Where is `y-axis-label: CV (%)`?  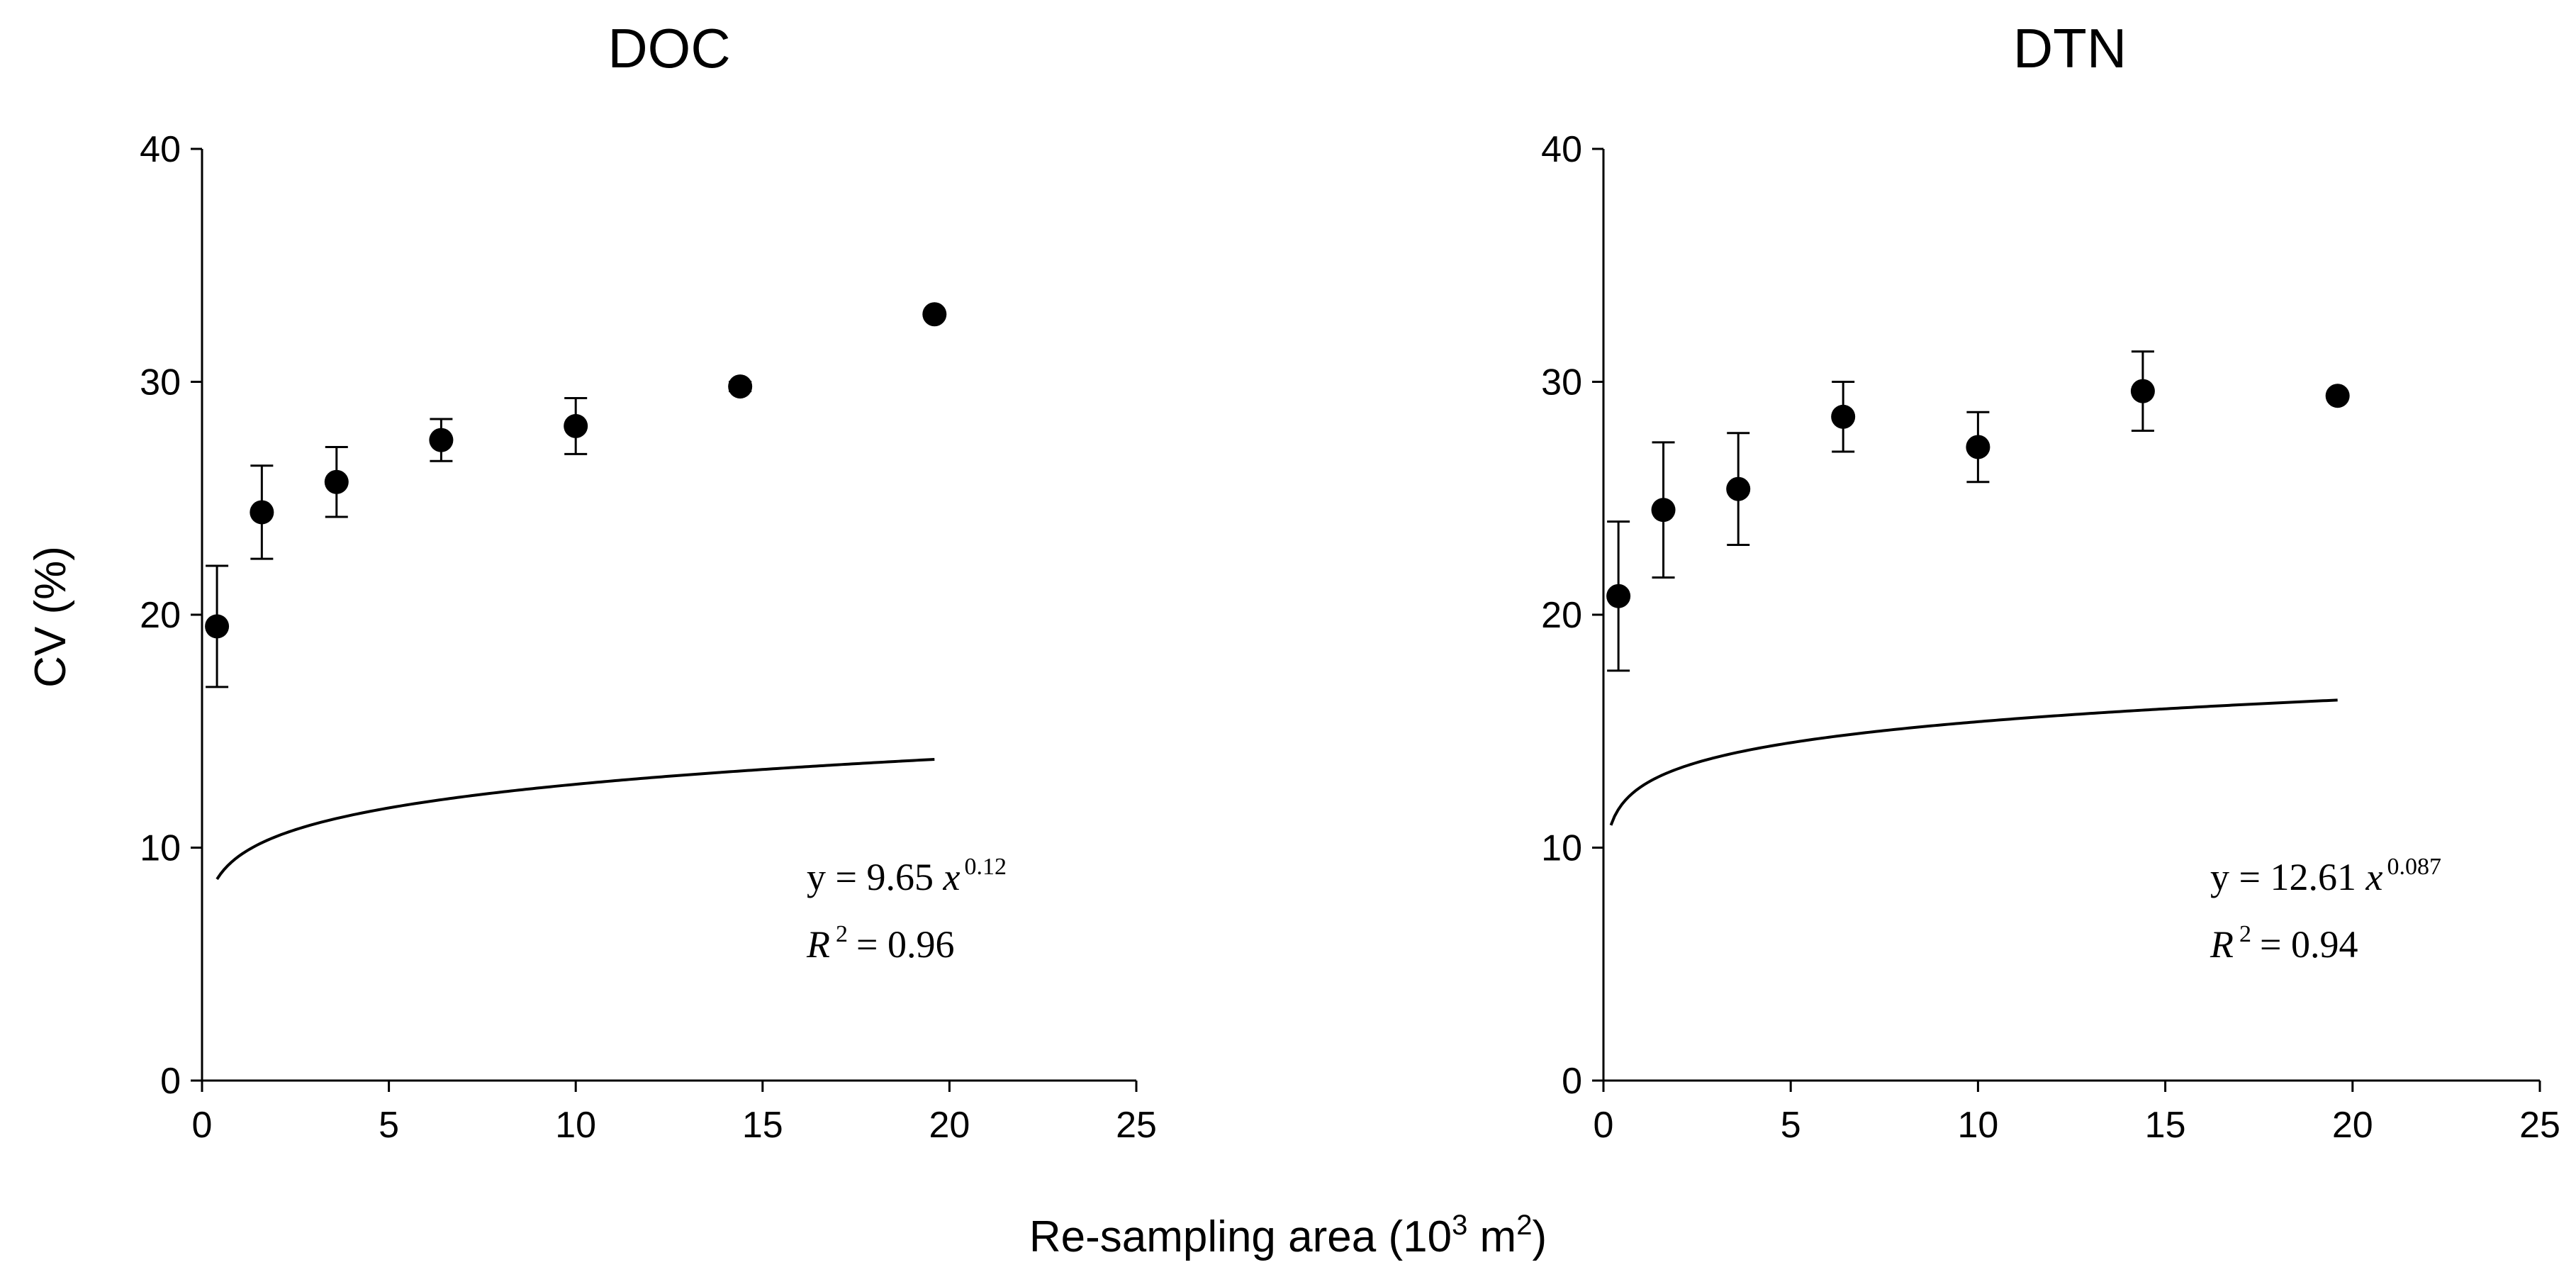
y-axis-label: CV (%) is located at coordinates (50, 617).